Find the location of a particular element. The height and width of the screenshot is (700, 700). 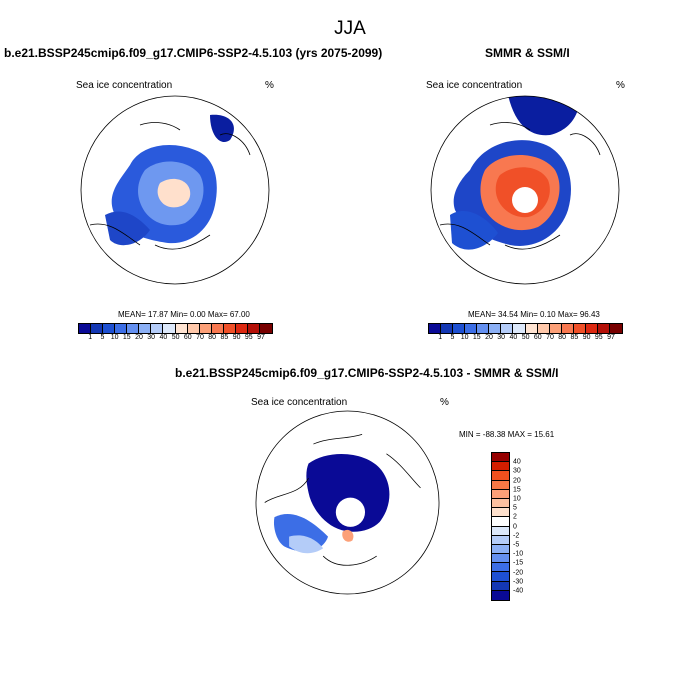

model-colorbar-tick-label: 50 is located at coordinates (175, 337).